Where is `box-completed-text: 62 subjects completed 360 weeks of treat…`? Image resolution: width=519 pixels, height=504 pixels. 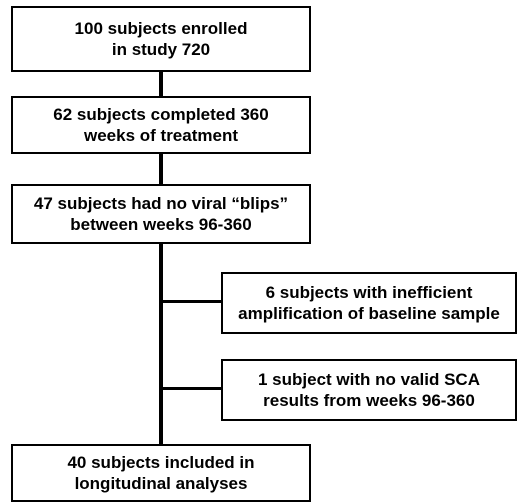
box-completed-text: 62 subjects completed 360 weeks of treat… is located at coordinates (160, 125).